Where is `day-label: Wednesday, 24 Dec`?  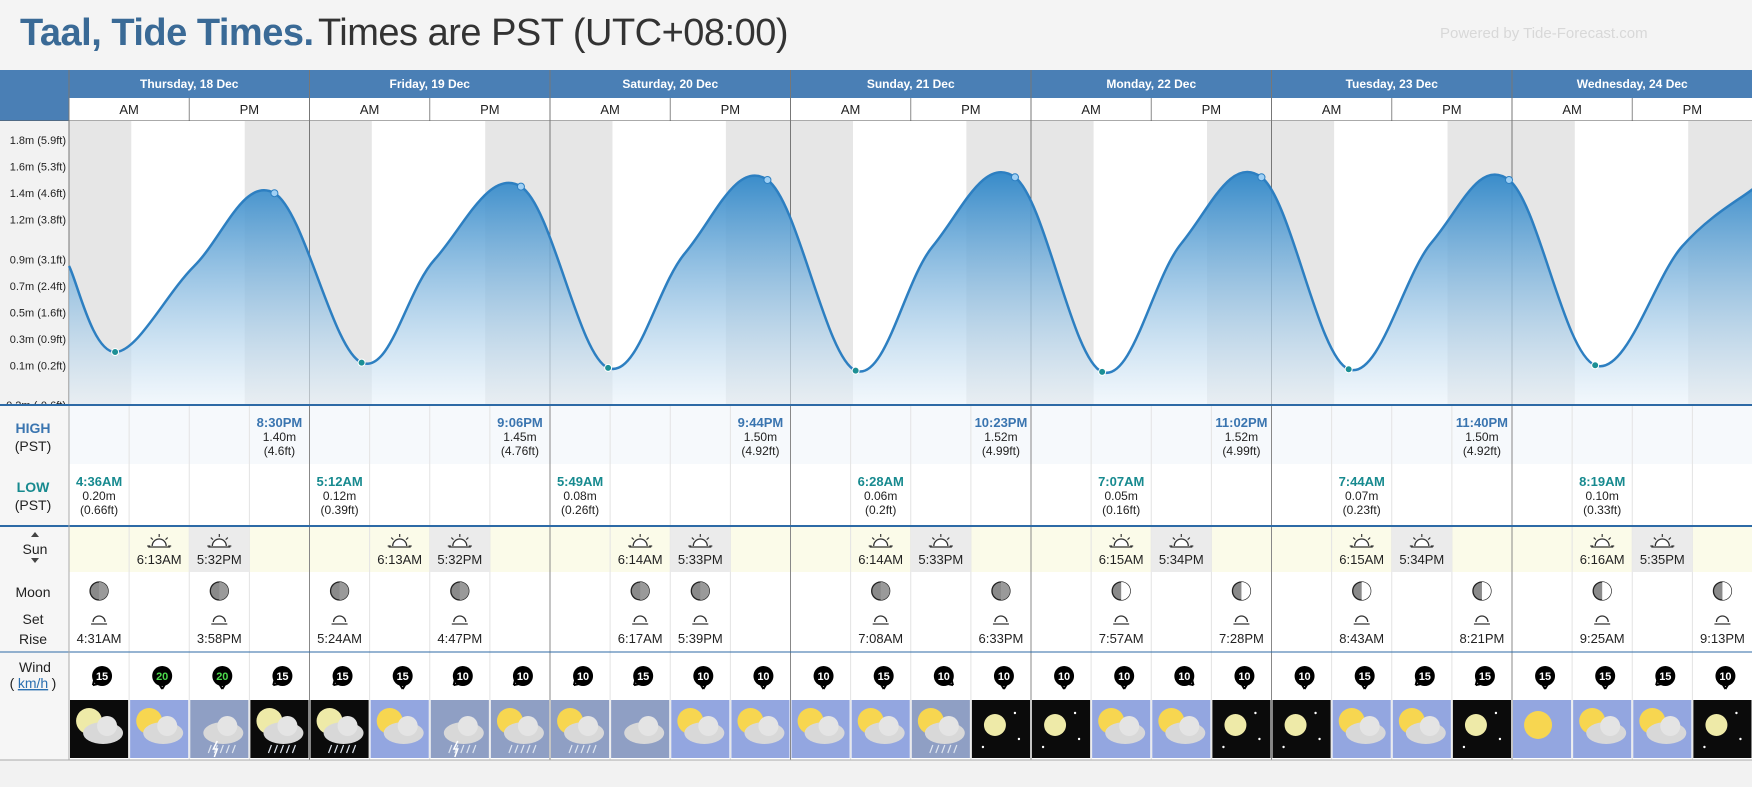
day-label: Wednesday, 24 Dec is located at coordinates (1632, 84).